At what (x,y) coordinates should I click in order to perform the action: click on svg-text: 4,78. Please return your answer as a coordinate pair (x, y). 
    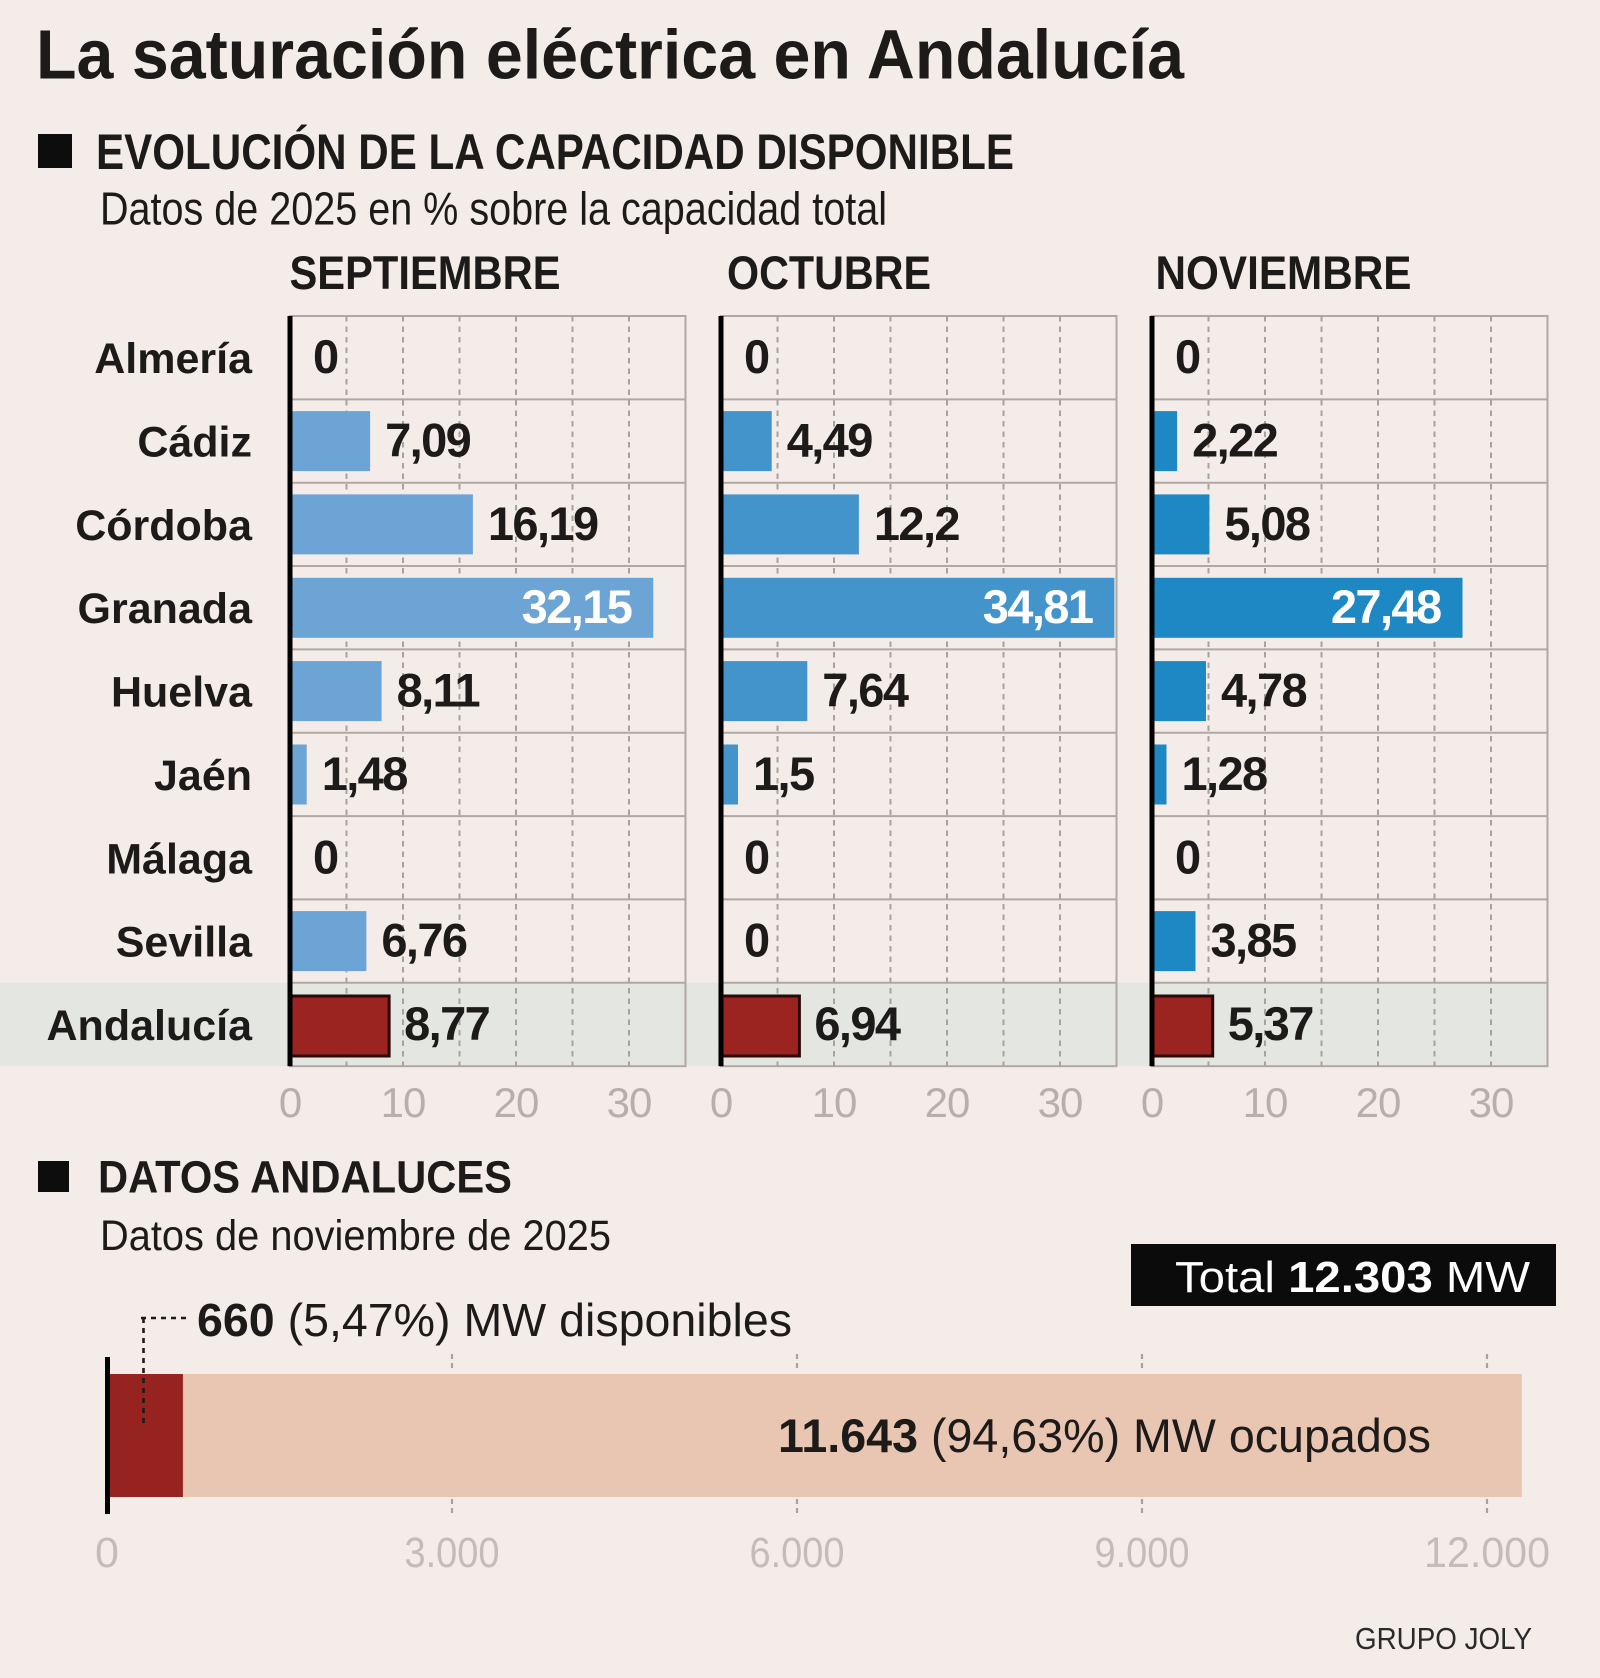
    Looking at the image, I should click on (1264, 690).